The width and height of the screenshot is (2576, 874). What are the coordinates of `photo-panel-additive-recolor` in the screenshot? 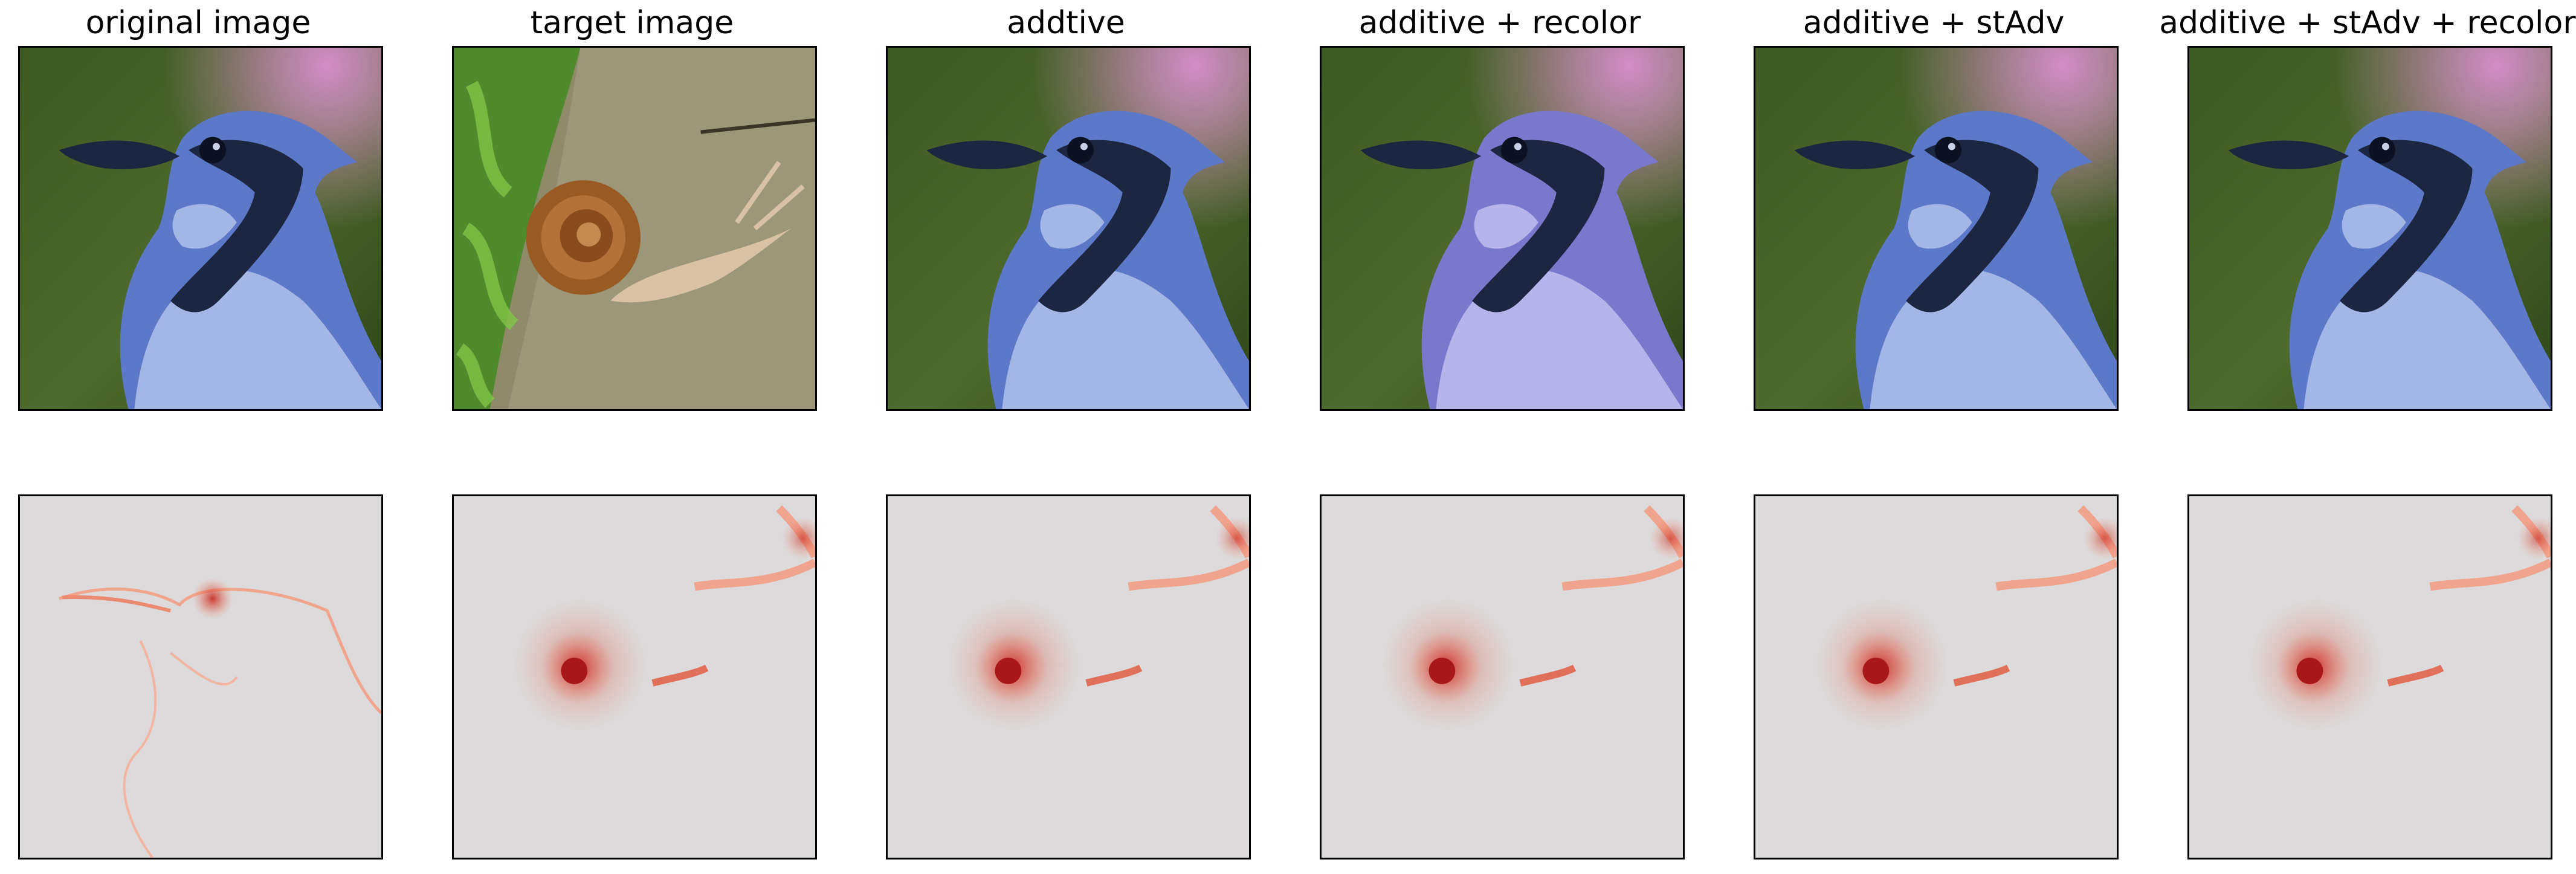 It's located at (1503, 228).